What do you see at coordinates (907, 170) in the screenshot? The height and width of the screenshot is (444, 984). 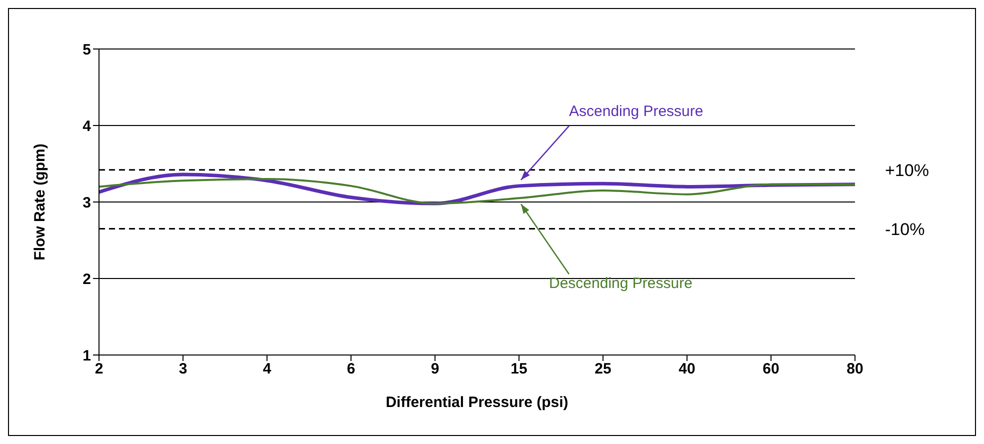 I see `text: +10%` at bounding box center [907, 170].